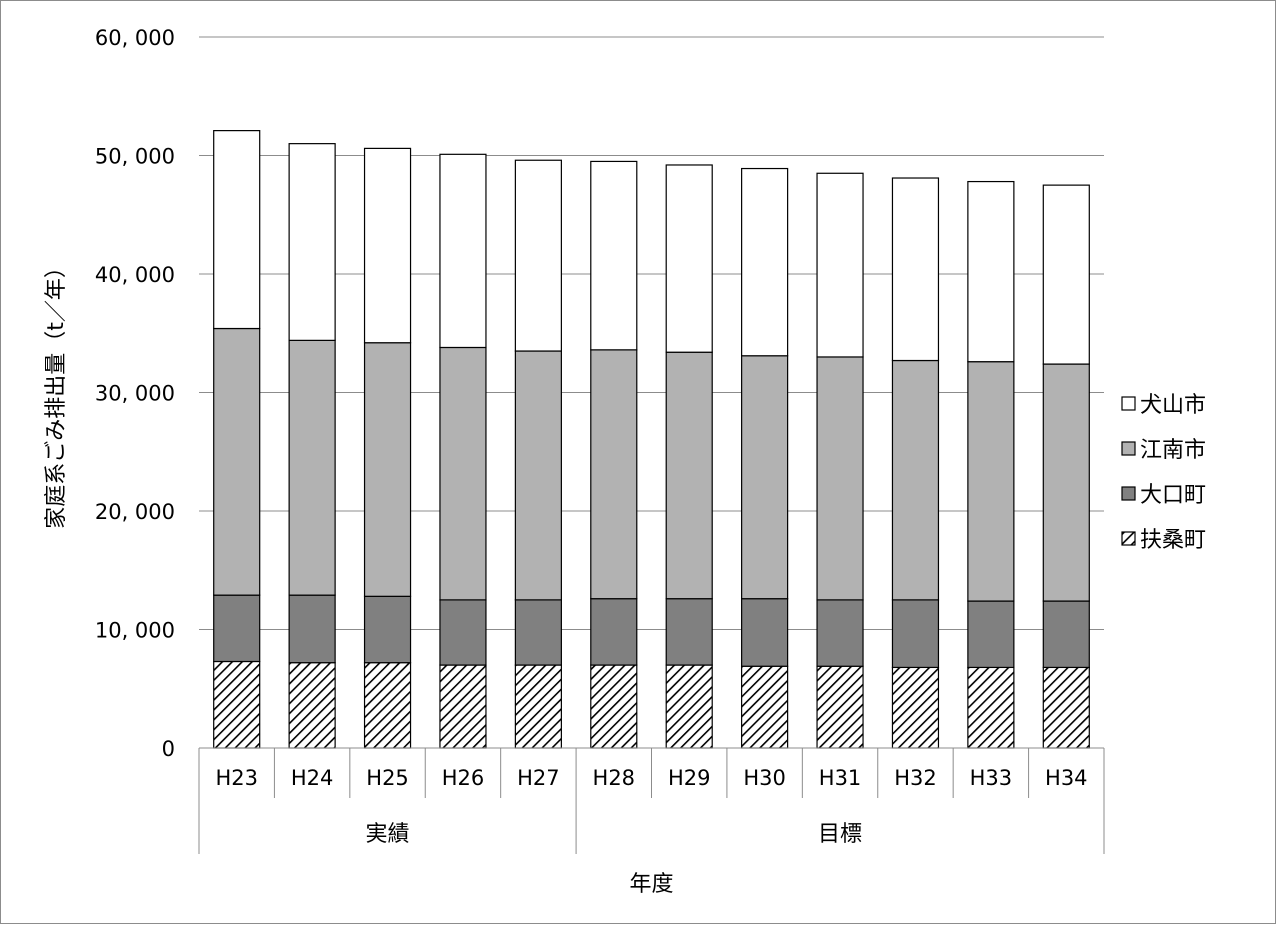 Image resolution: width=1276 pixels, height=925 pixels. What do you see at coordinates (651, 800) in the screenshot?
I see `x-axis: H23 H24 H25 H26 H27 H28 H29 H30 H31 H32 H33 H34 実績 目標` at bounding box center [651, 800].